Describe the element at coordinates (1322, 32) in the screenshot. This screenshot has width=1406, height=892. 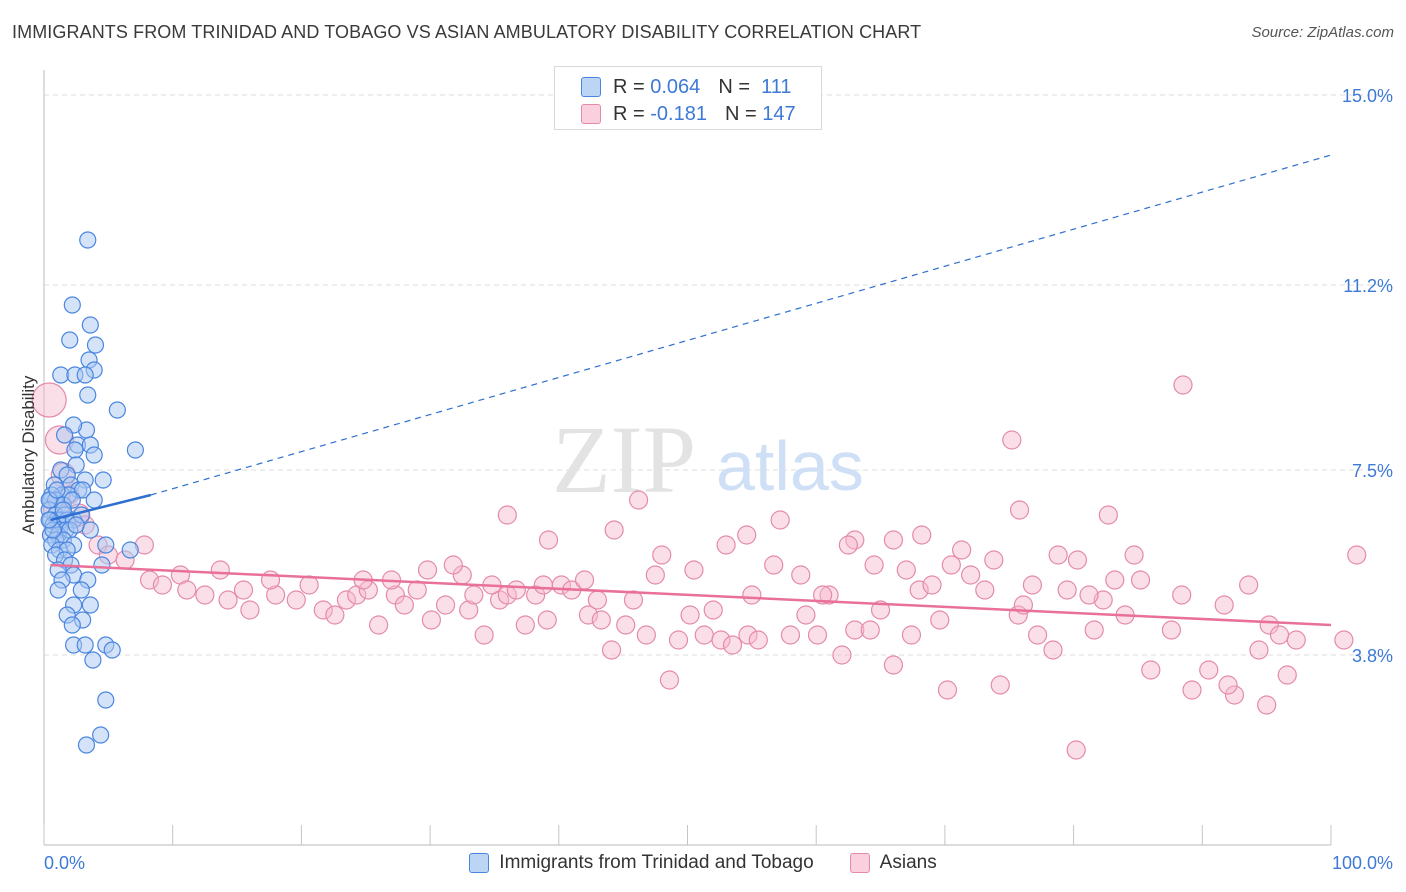
I see `source-note: Source: ZipAtlas.com` at that location.